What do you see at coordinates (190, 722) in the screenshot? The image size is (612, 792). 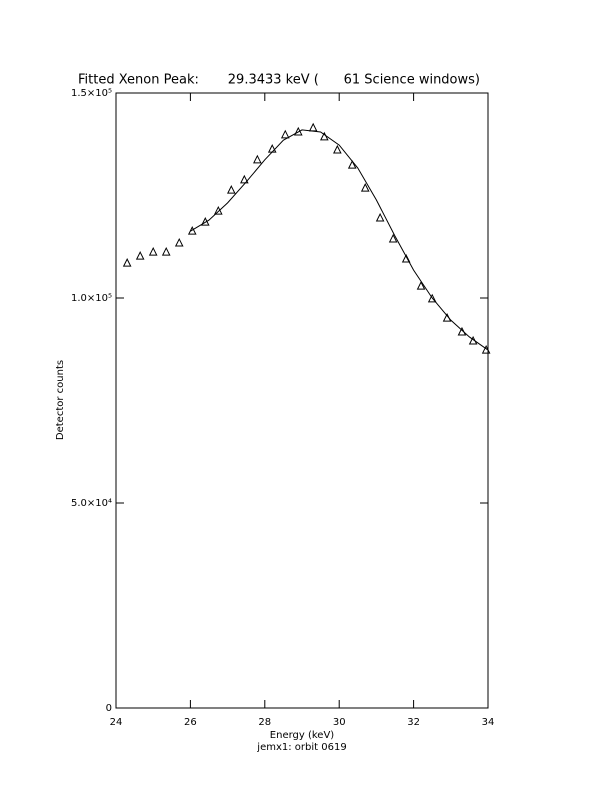 I see `x-tick-label: 26` at bounding box center [190, 722].